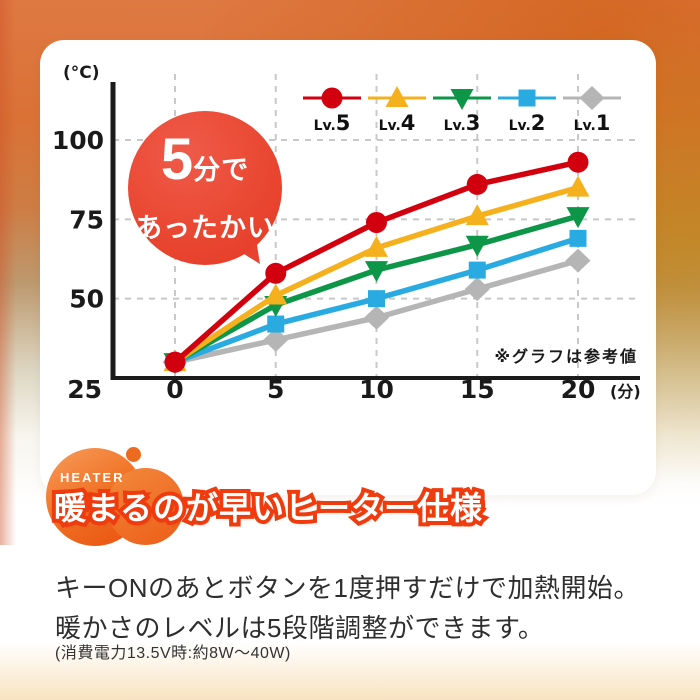 Image resolution: width=700 pixels, height=700 pixels. What do you see at coordinates (84, 389) in the screenshot?
I see `svg-text: 25` at bounding box center [84, 389].